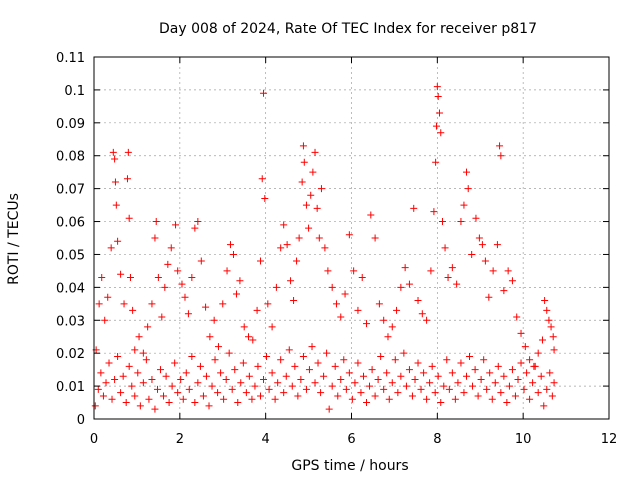 The image size is (640, 480). I want to click on x-tick-label: 10, so click(523, 439).